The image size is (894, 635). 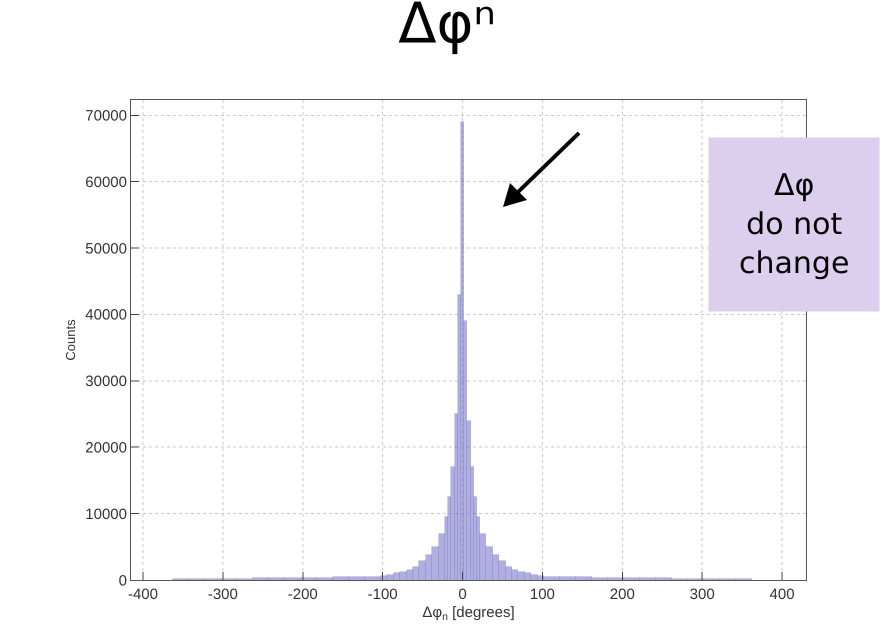 I want to click on x-tick-label: -200, so click(x=303, y=594).